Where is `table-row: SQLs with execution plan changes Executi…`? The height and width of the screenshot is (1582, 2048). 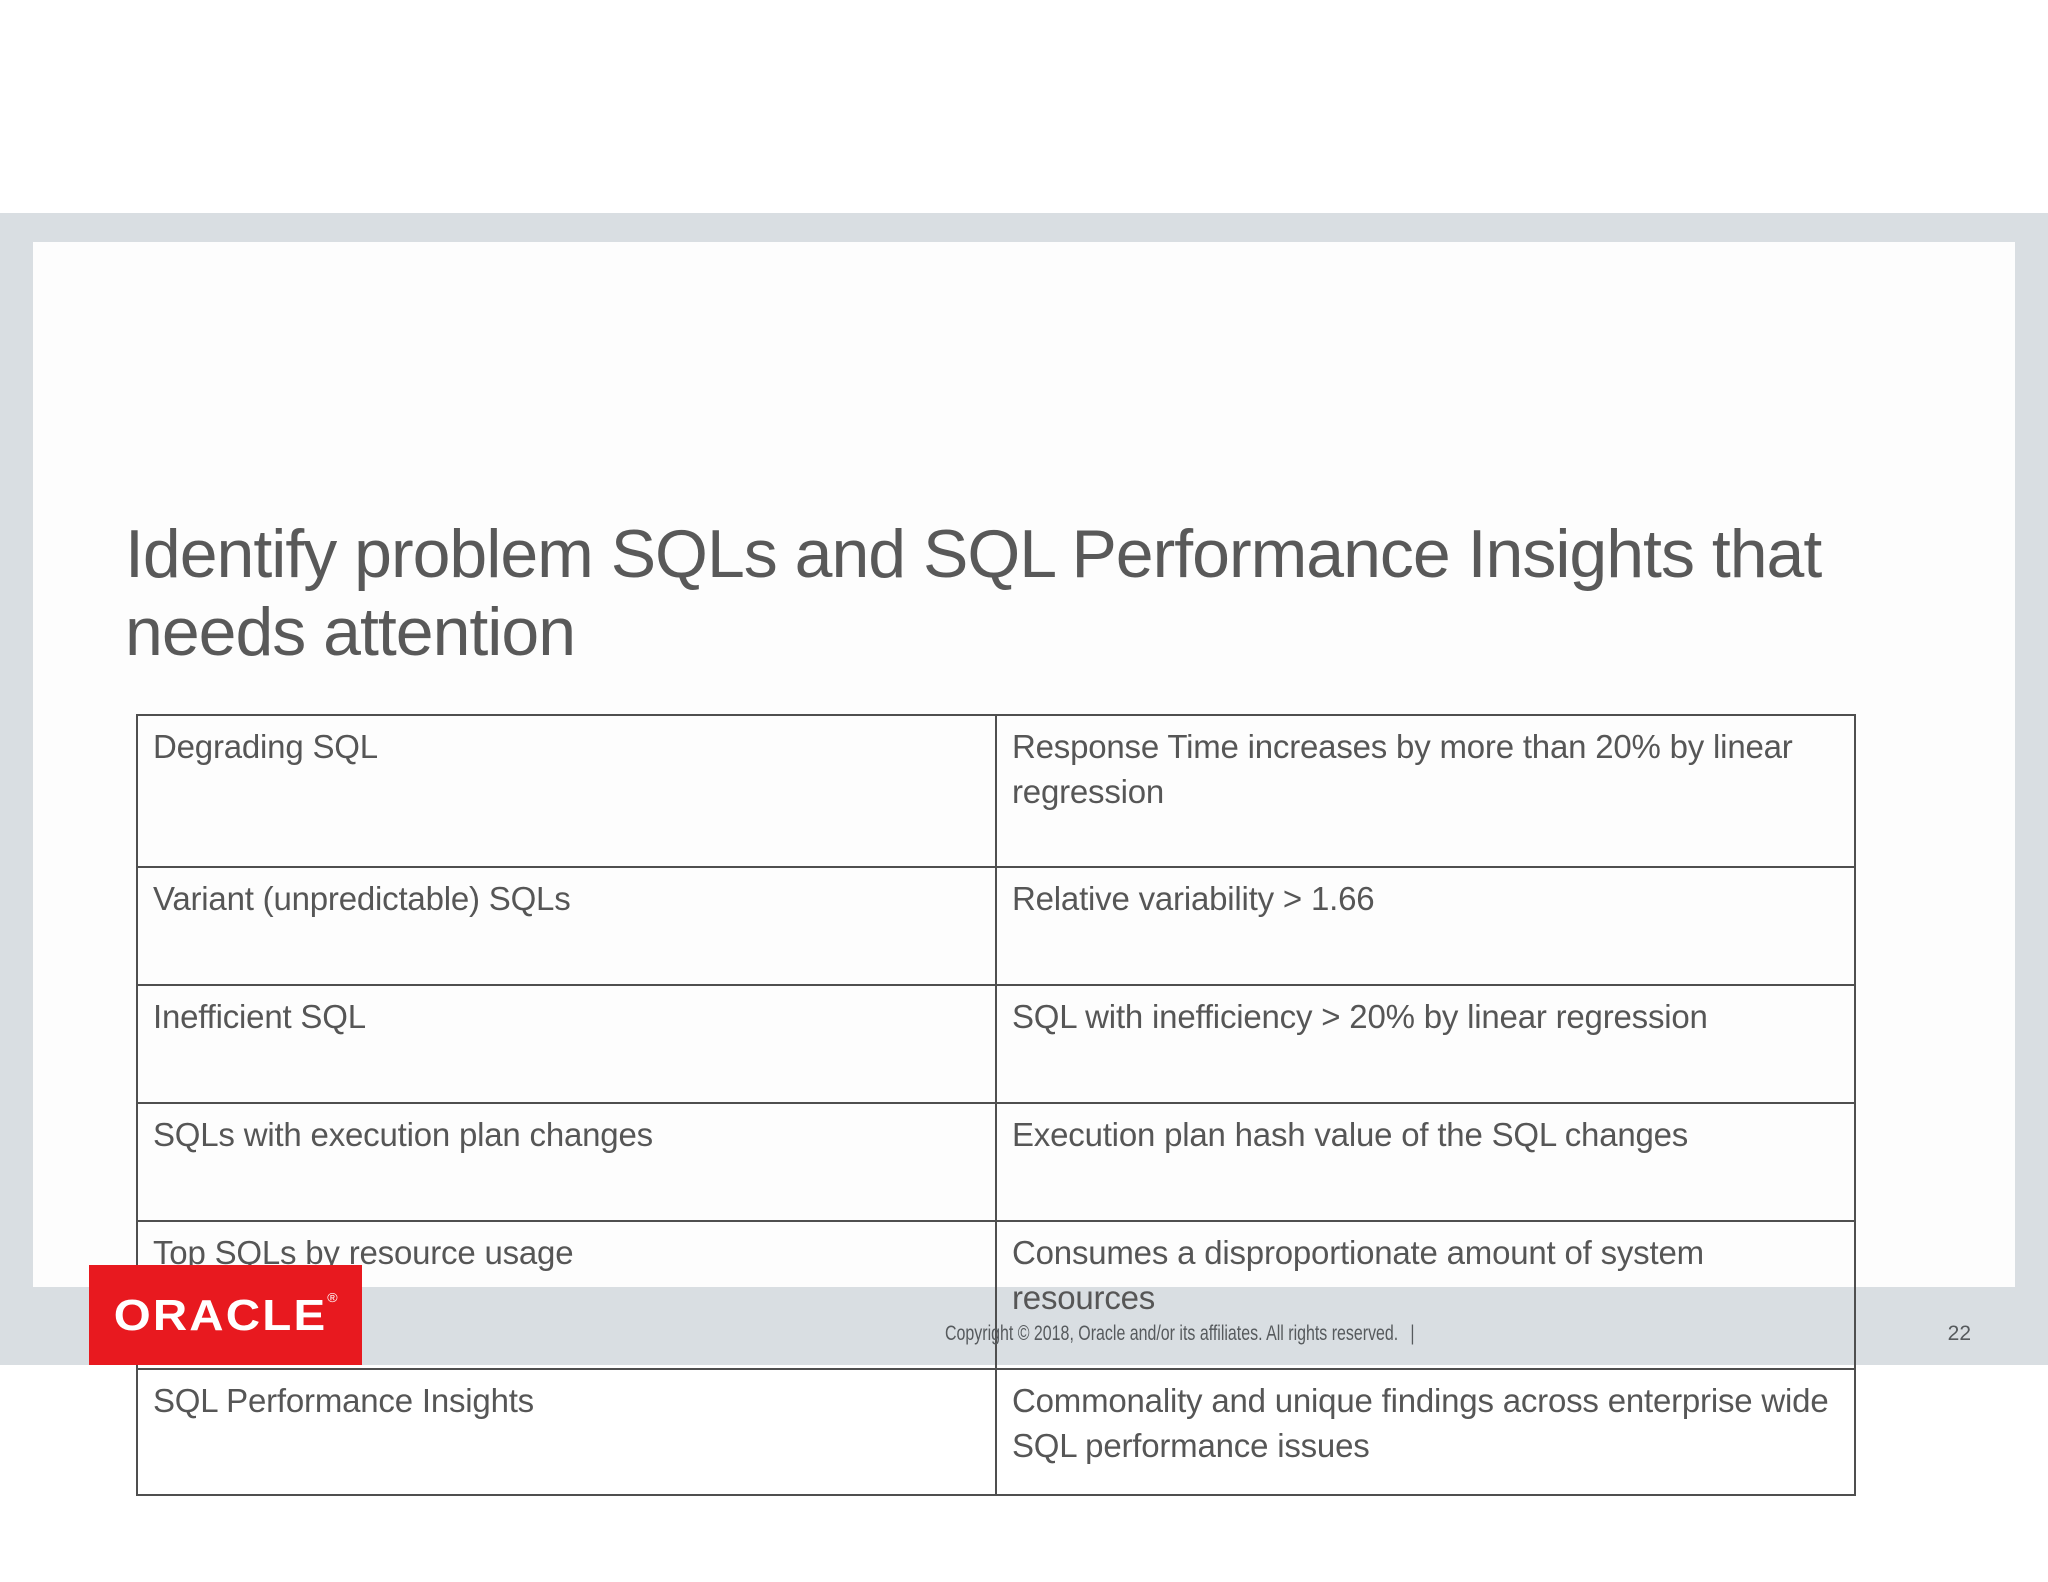
table-row: SQLs with execution plan changes Executi… is located at coordinates (996, 1162).